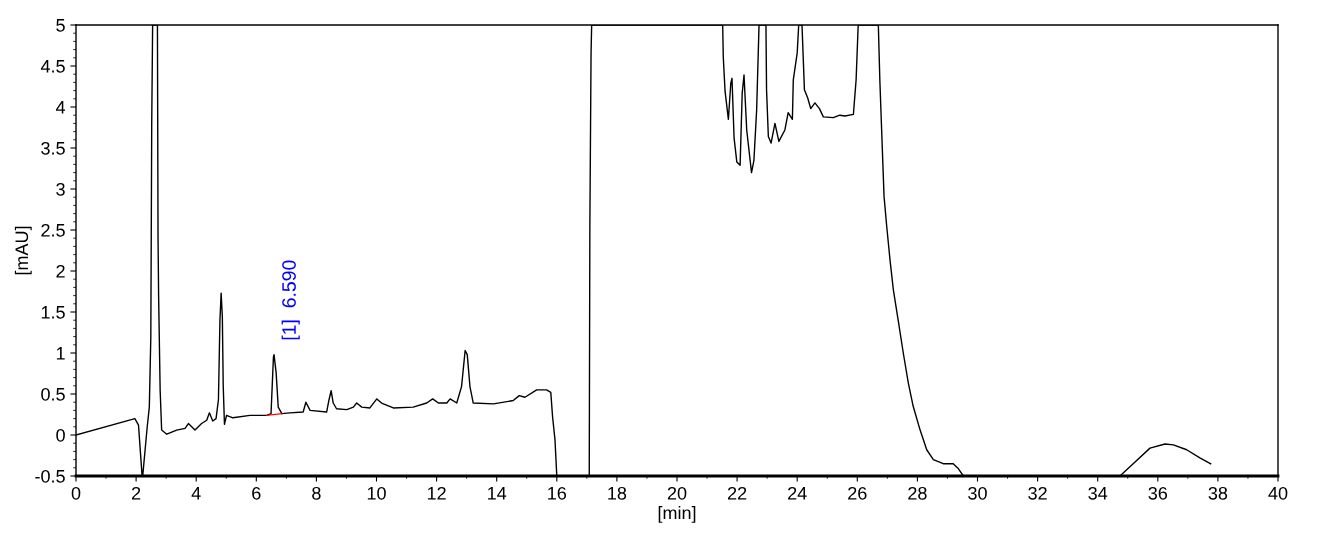 The image size is (1329, 549). What do you see at coordinates (557, 493) in the screenshot?
I see `x-tick-label: 16` at bounding box center [557, 493].